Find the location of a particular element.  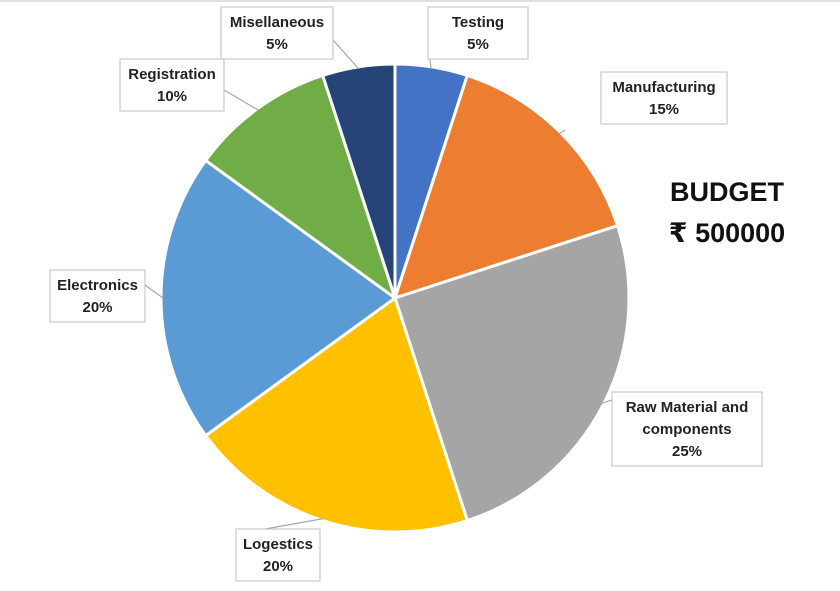

data-label-category: Registration is located at coordinates (172, 74).